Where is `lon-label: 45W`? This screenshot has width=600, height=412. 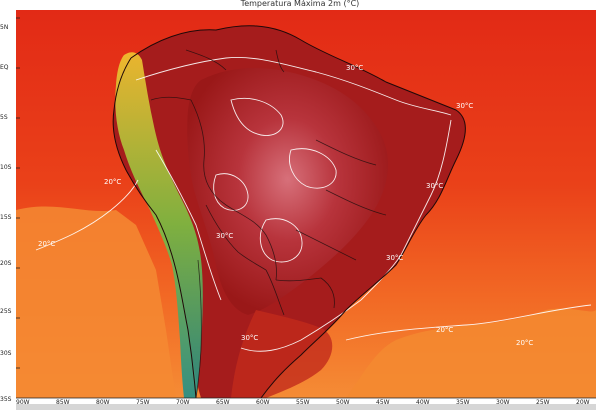
lon-label: 45W is located at coordinates (383, 402).